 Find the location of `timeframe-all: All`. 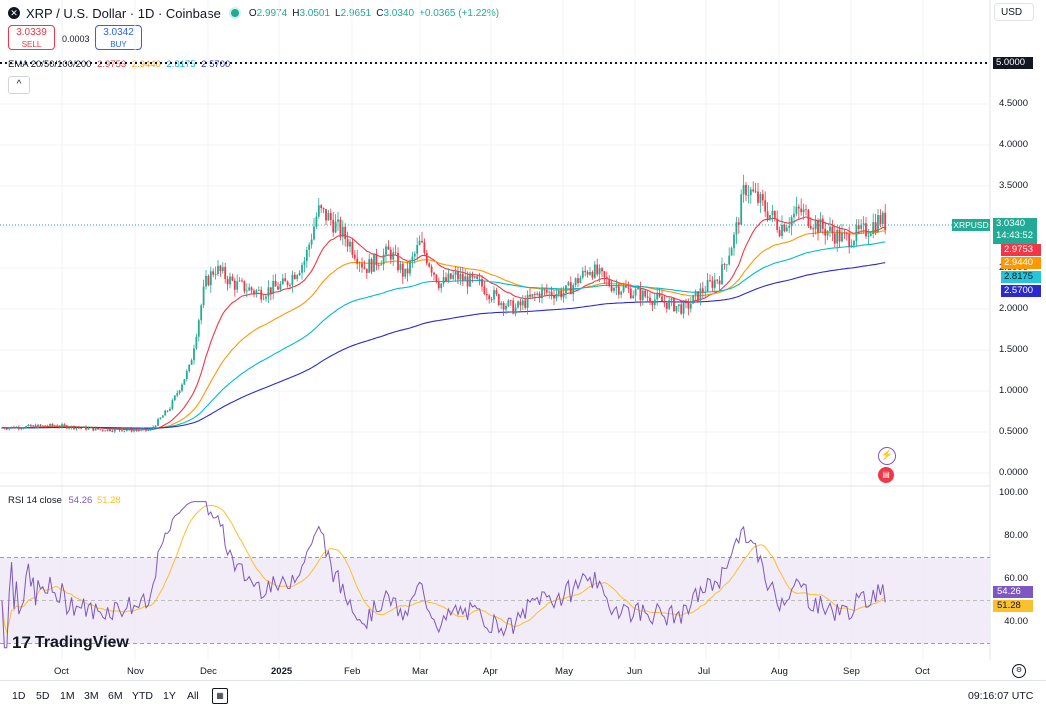

timeframe-all: All is located at coordinates (193, 696).